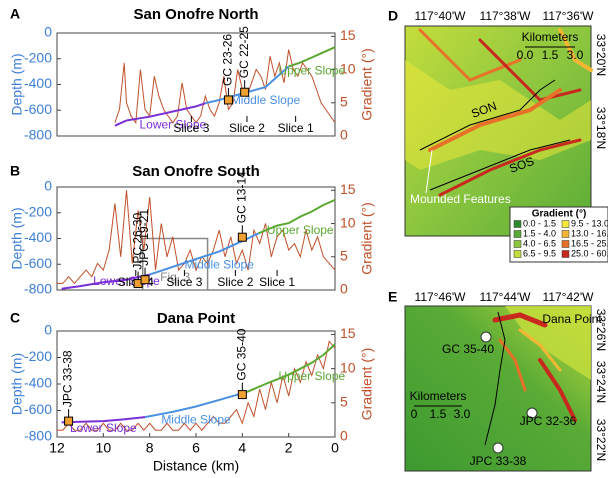 The image size is (608, 478). Describe the element at coordinates (335, 448) in the screenshot. I see `x-tick-label: 0` at that location.